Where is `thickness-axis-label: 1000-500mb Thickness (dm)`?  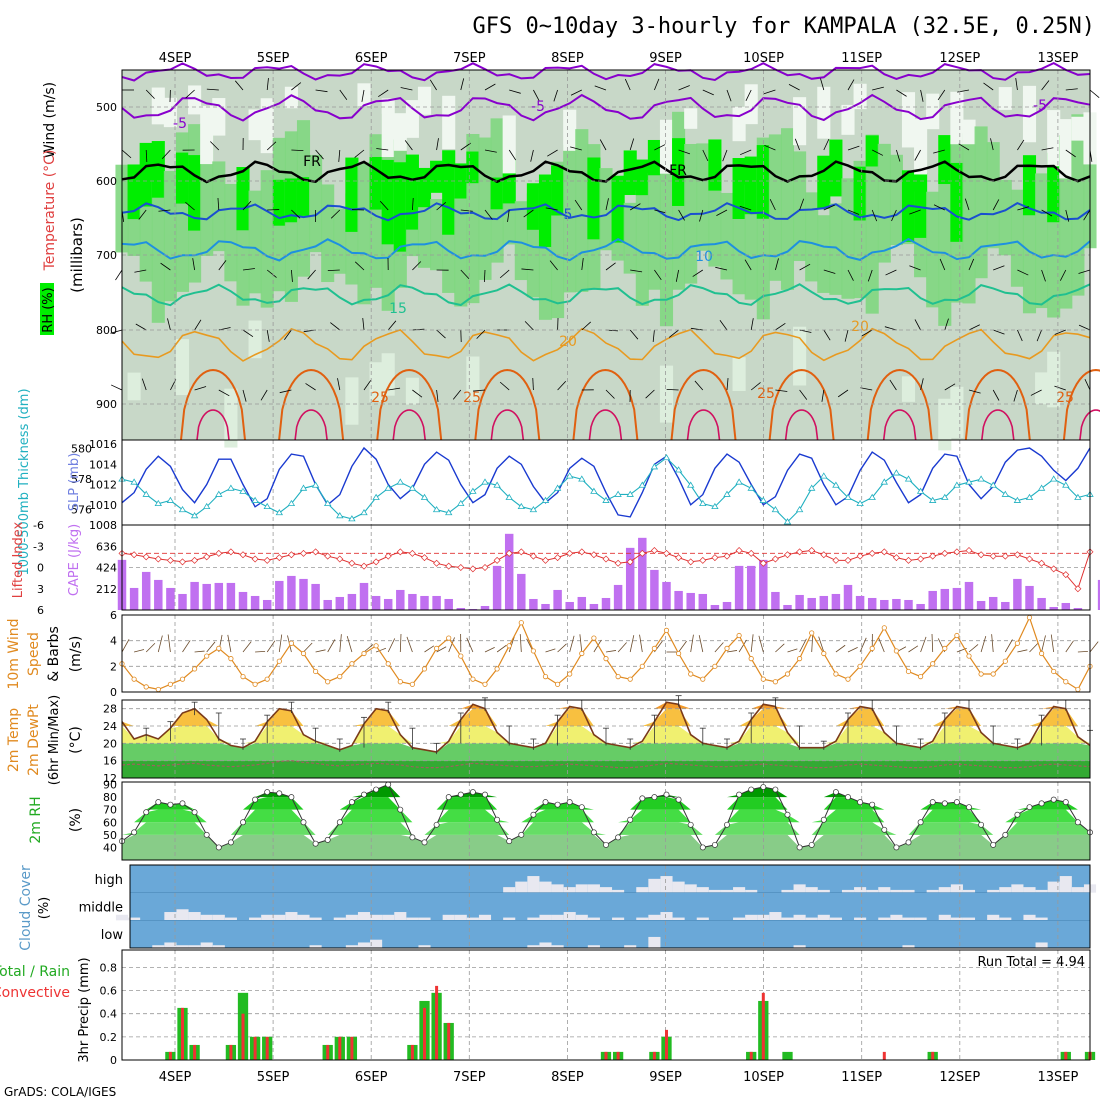 thickness-axis-label: 1000-500mb Thickness (dm) is located at coordinates (24, 481).